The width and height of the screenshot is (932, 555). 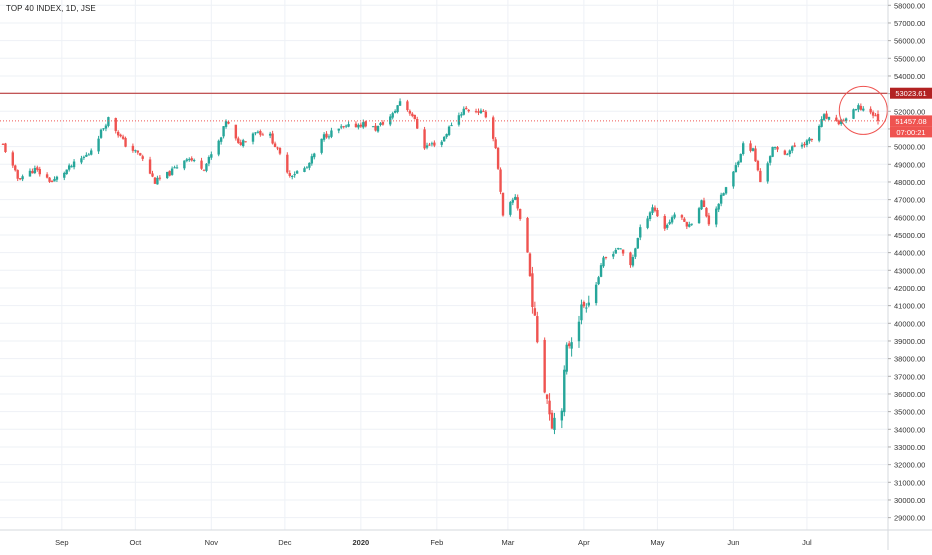 I want to click on x-tick-label: Feb, so click(x=436, y=542).